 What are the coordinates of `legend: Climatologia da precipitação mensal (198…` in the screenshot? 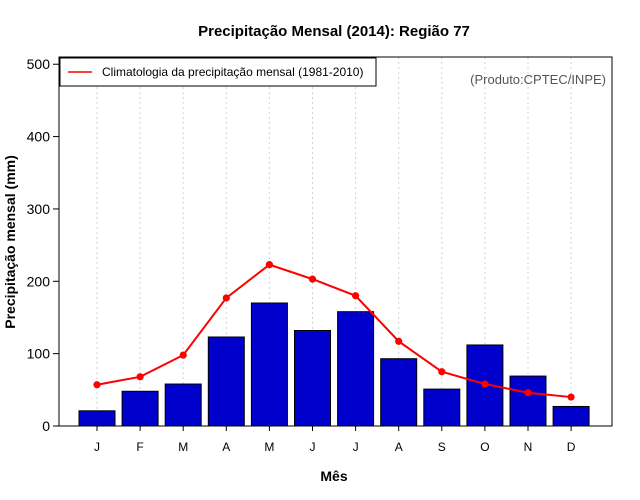 It's located at (218, 72).